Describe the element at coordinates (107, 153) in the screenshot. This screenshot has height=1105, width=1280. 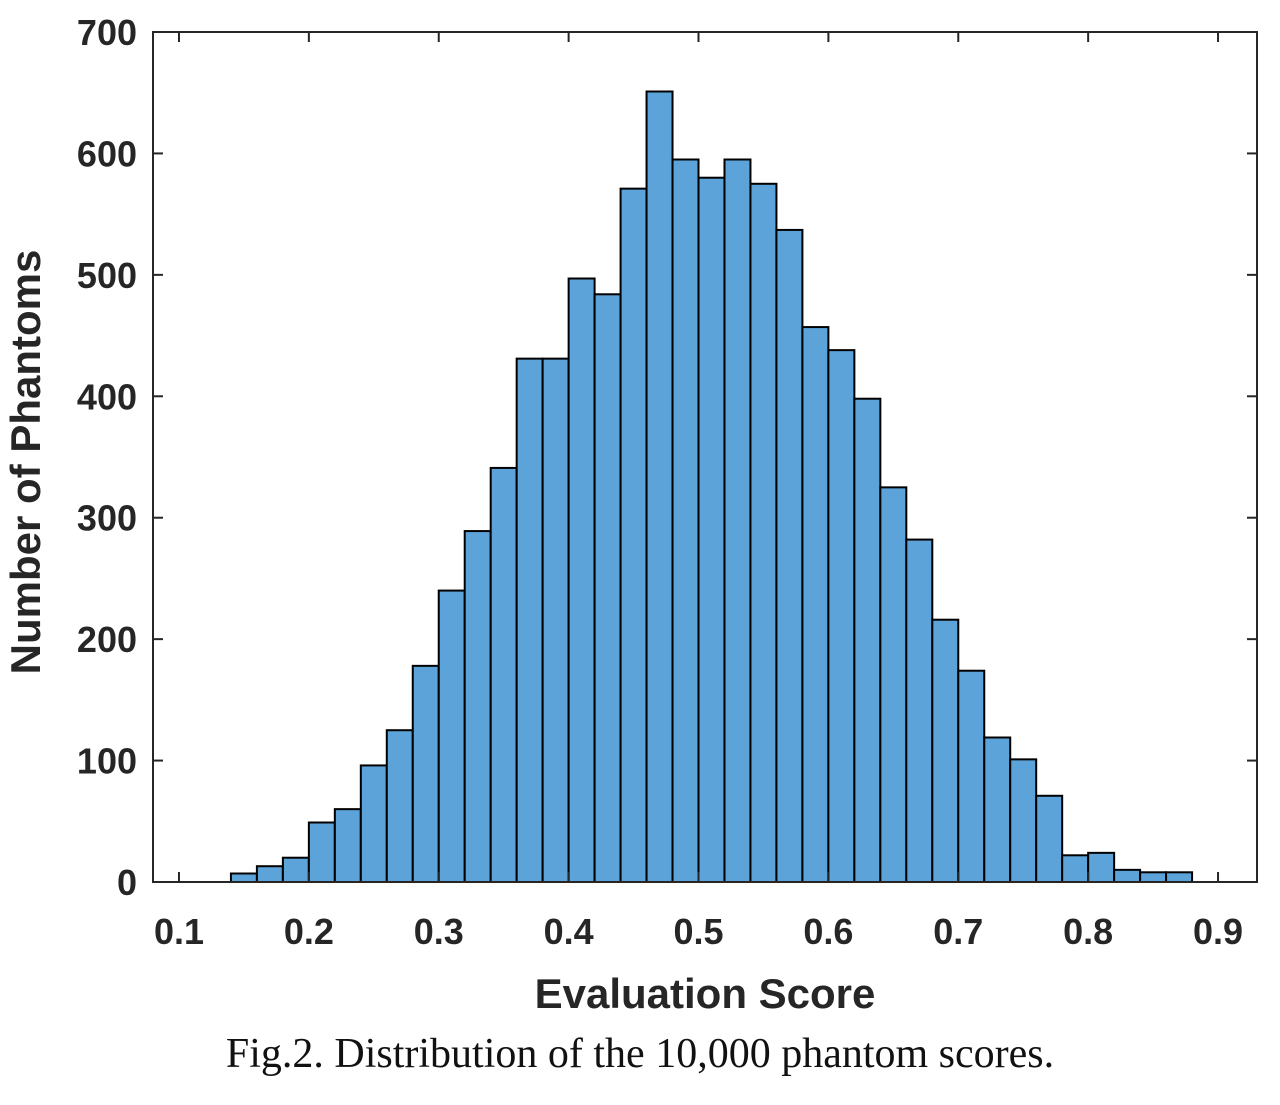
I see `y-tick-label: 600` at that location.